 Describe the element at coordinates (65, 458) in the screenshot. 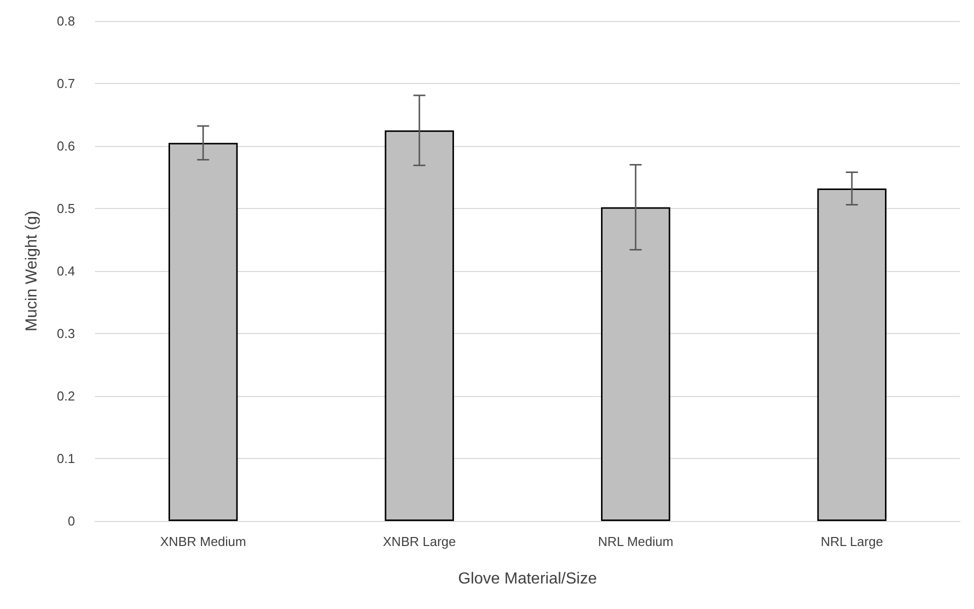

I see `y-tick-label: 0.1` at that location.